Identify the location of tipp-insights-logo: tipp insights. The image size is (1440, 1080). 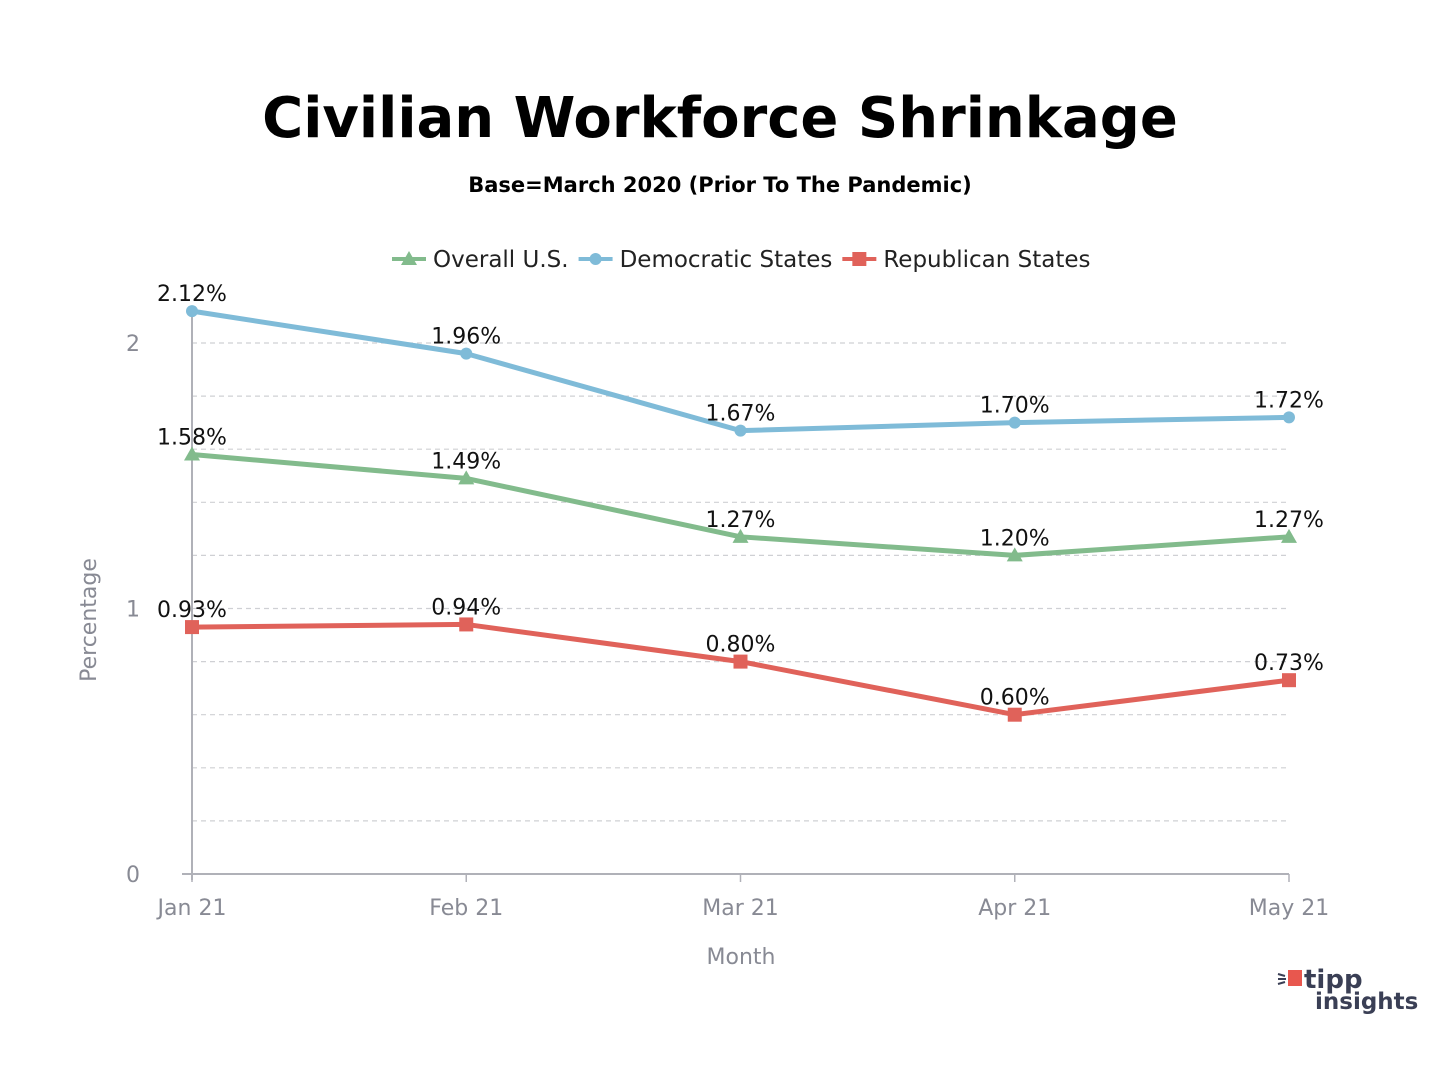
(1347, 990).